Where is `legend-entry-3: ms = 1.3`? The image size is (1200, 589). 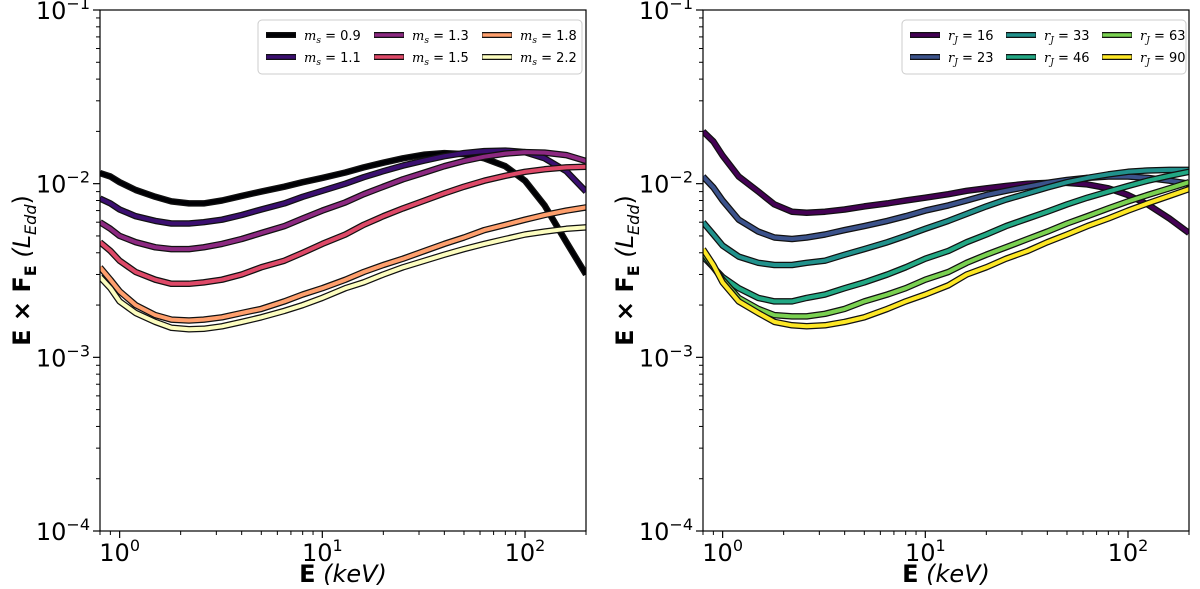 legend-entry-3: ms = 1.3 is located at coordinates (440, 37).